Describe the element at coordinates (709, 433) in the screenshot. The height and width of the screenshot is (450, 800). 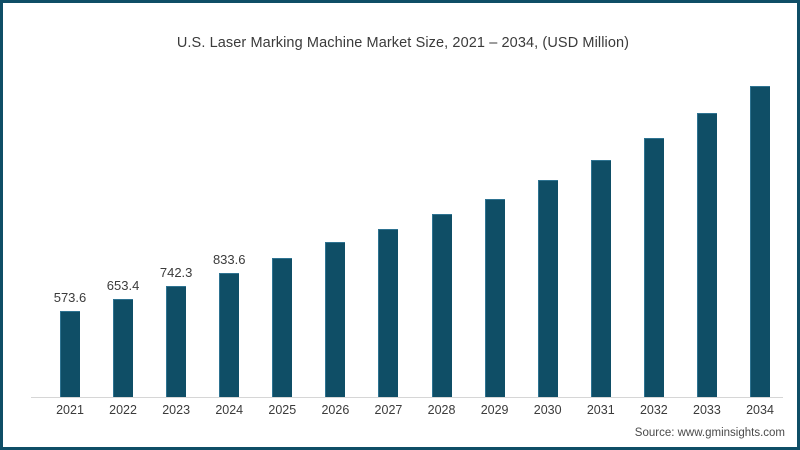
I see `source-note: Source: www.gminsights.com` at that location.